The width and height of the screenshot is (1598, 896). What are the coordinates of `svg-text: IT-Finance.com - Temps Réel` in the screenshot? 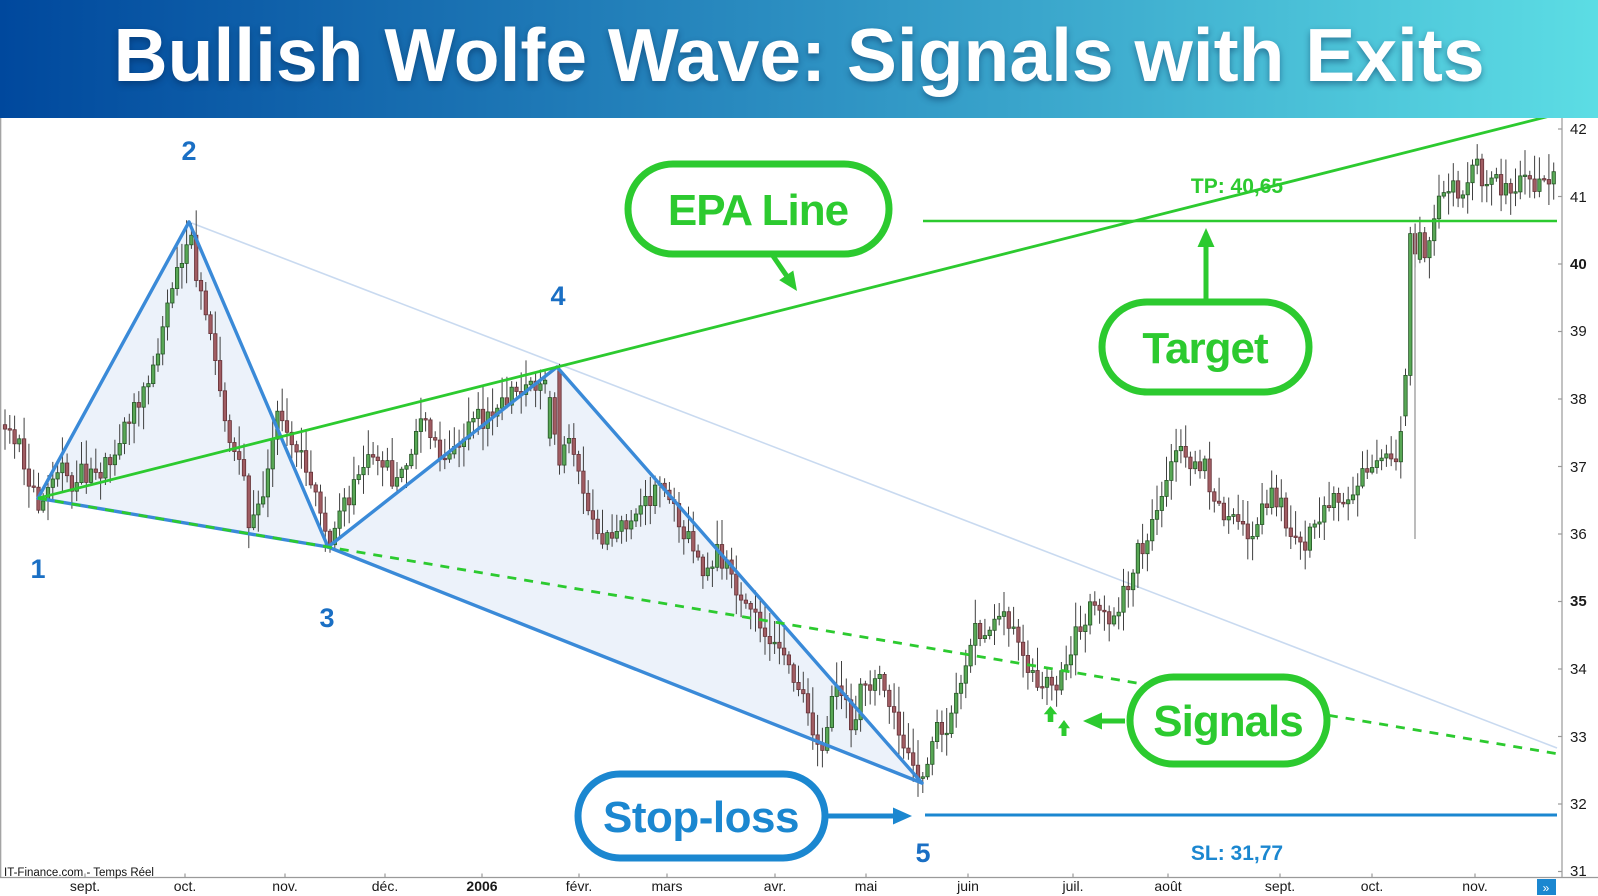 It's located at (79, 873).